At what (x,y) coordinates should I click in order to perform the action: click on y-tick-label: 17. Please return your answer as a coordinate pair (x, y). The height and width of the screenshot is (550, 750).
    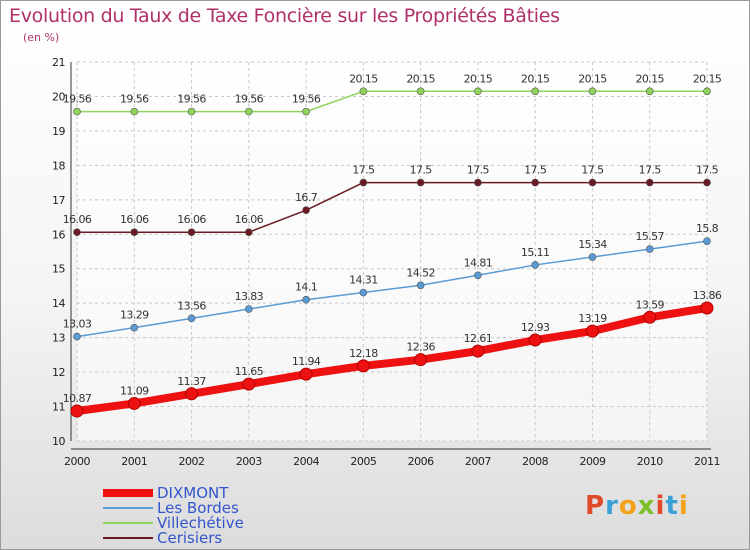
    Looking at the image, I should click on (58, 200).